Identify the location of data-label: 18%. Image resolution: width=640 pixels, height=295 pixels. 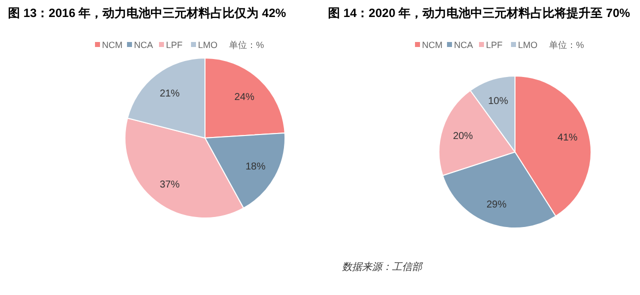
(255, 167).